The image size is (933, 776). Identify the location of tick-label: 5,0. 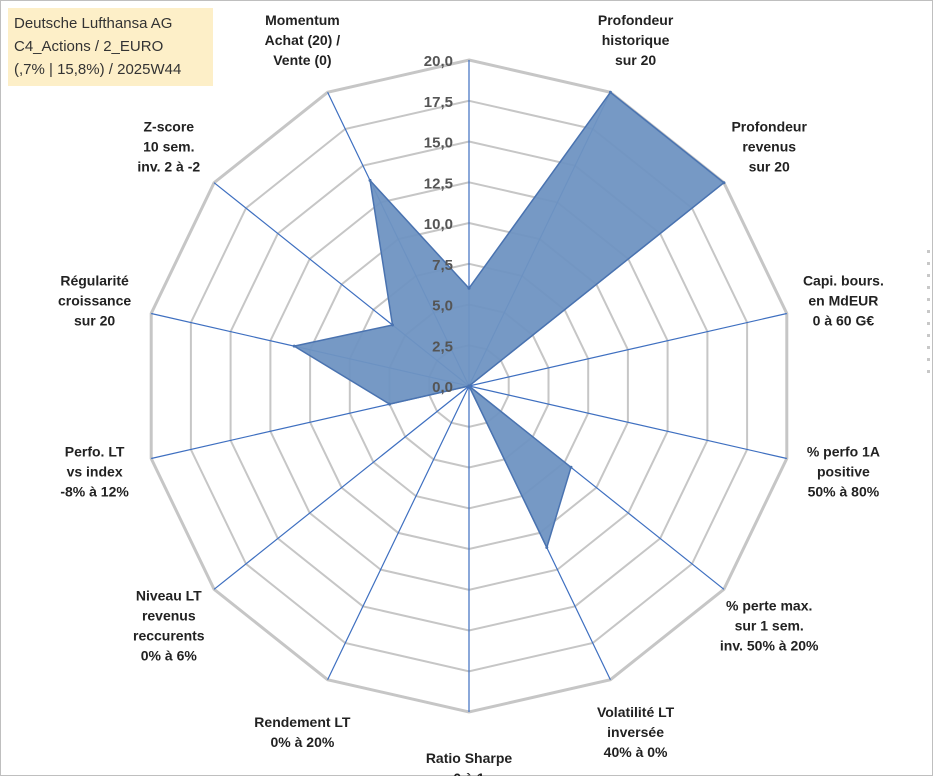
(442, 306).